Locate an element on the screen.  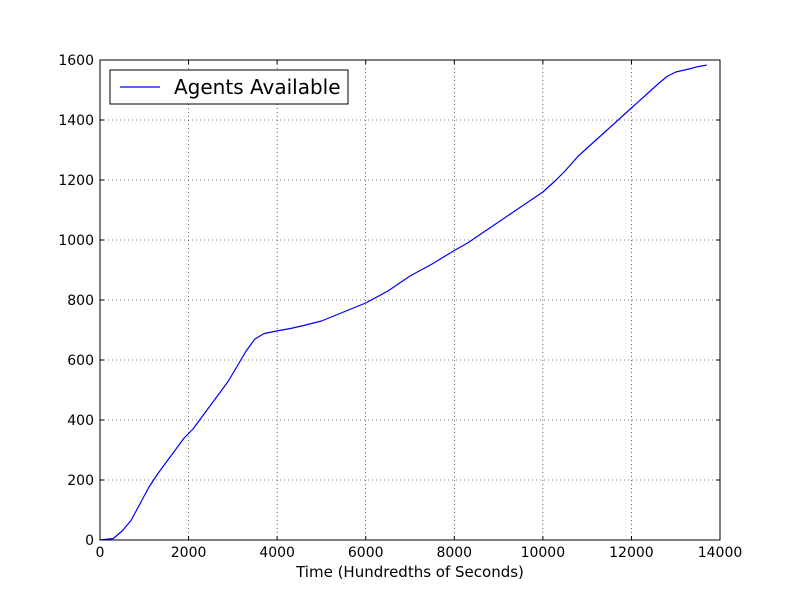
y-tick-label: 400 is located at coordinates (80, 421).